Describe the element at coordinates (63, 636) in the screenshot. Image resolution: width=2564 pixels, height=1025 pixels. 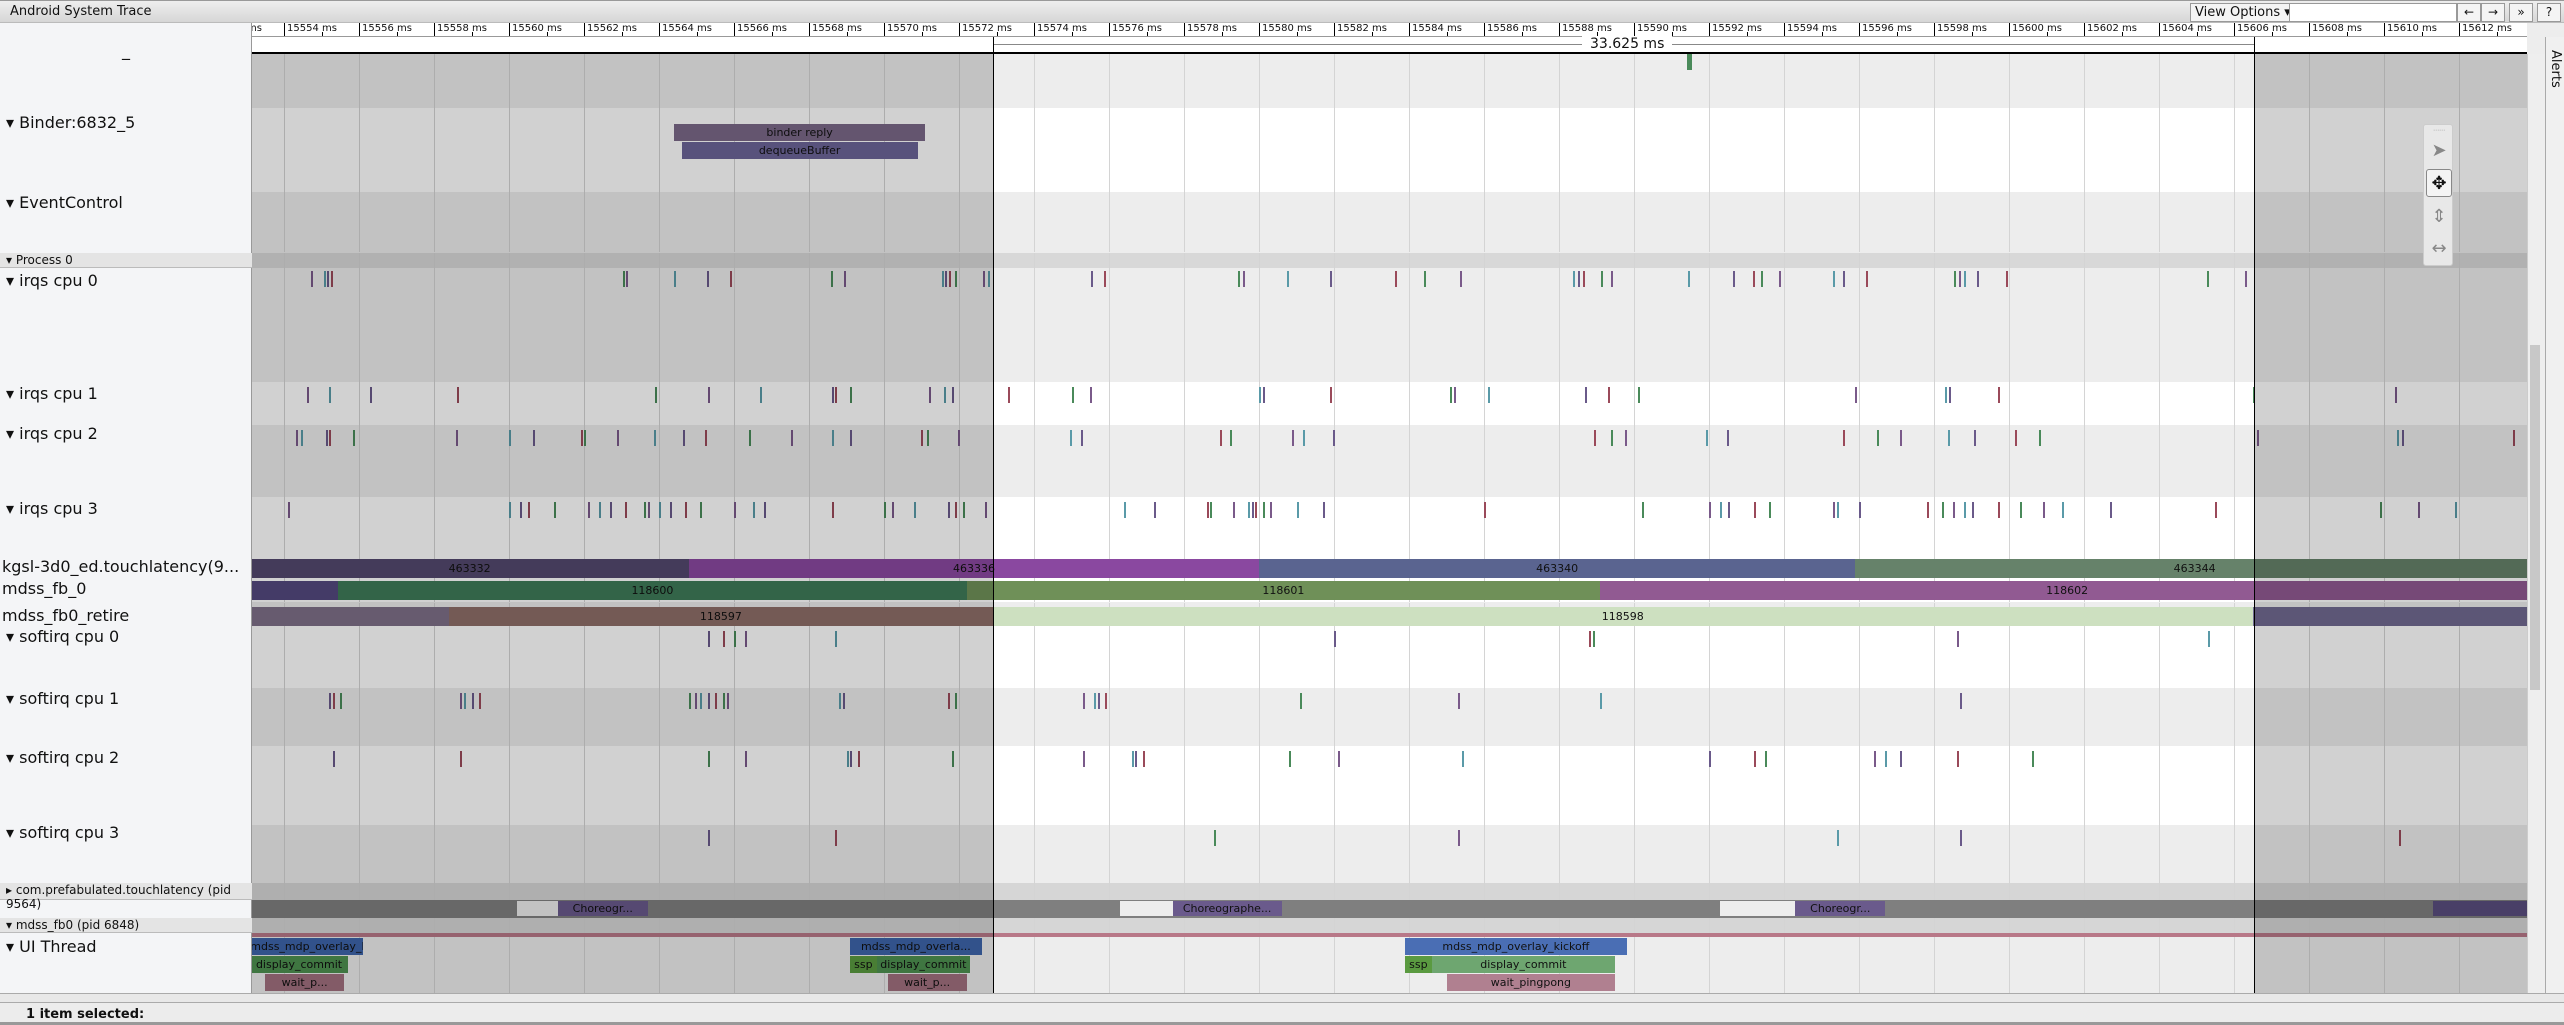
I see `track-label-sirq0: ▾ softirq cpu 0` at that location.